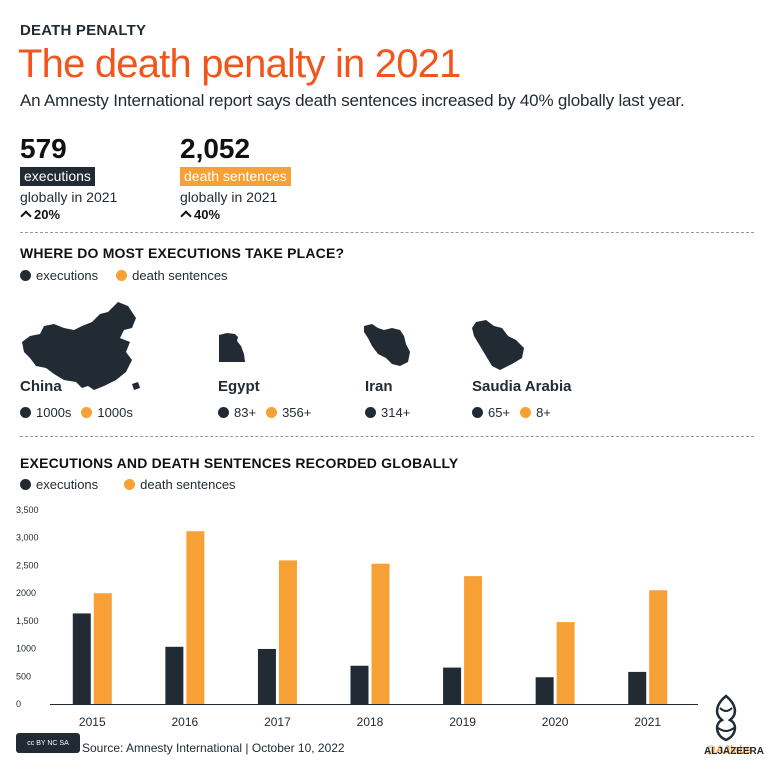  Describe the element at coordinates (27, 565) in the screenshot. I see `y-tick-label: 2,500` at that location.